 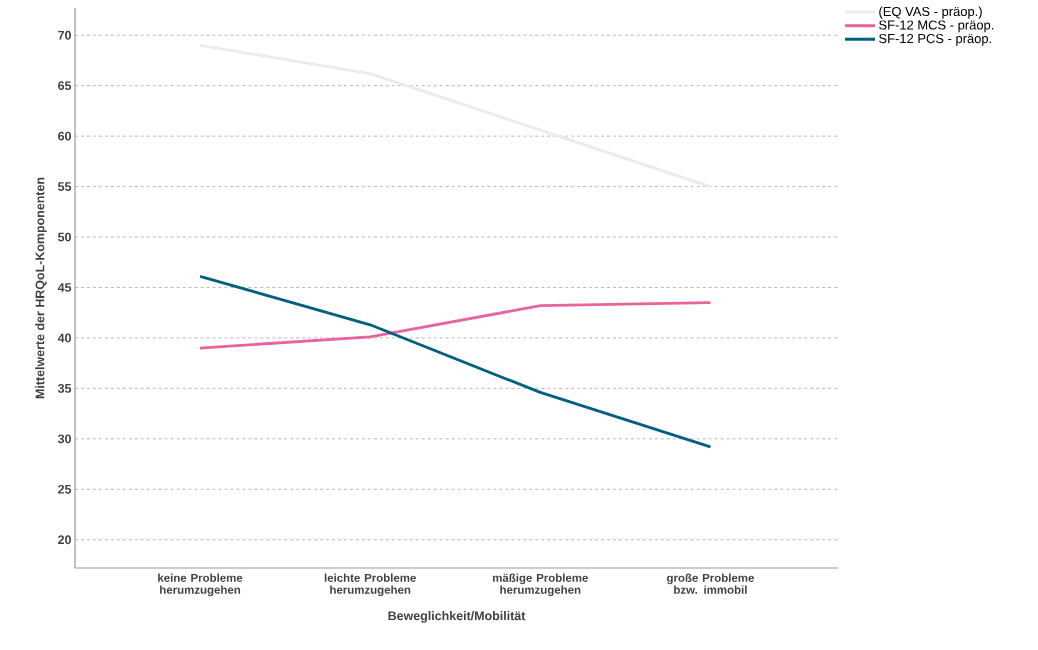 I want to click on legend-label: (EQ VAS - präop.), so click(x=930, y=12).